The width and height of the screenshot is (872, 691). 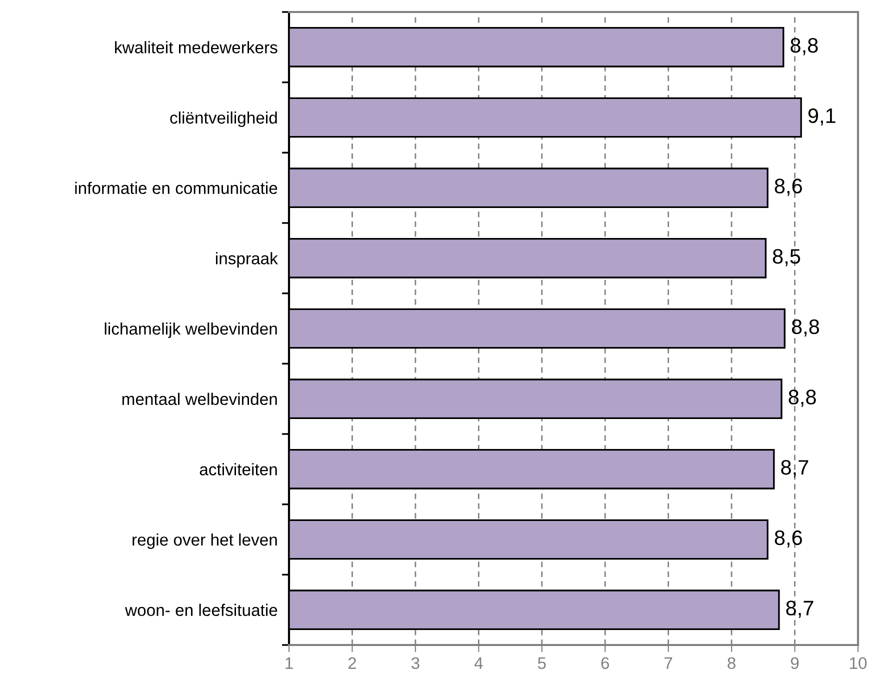 What do you see at coordinates (415, 663) in the screenshot?
I see `x-tick-label: 3` at bounding box center [415, 663].